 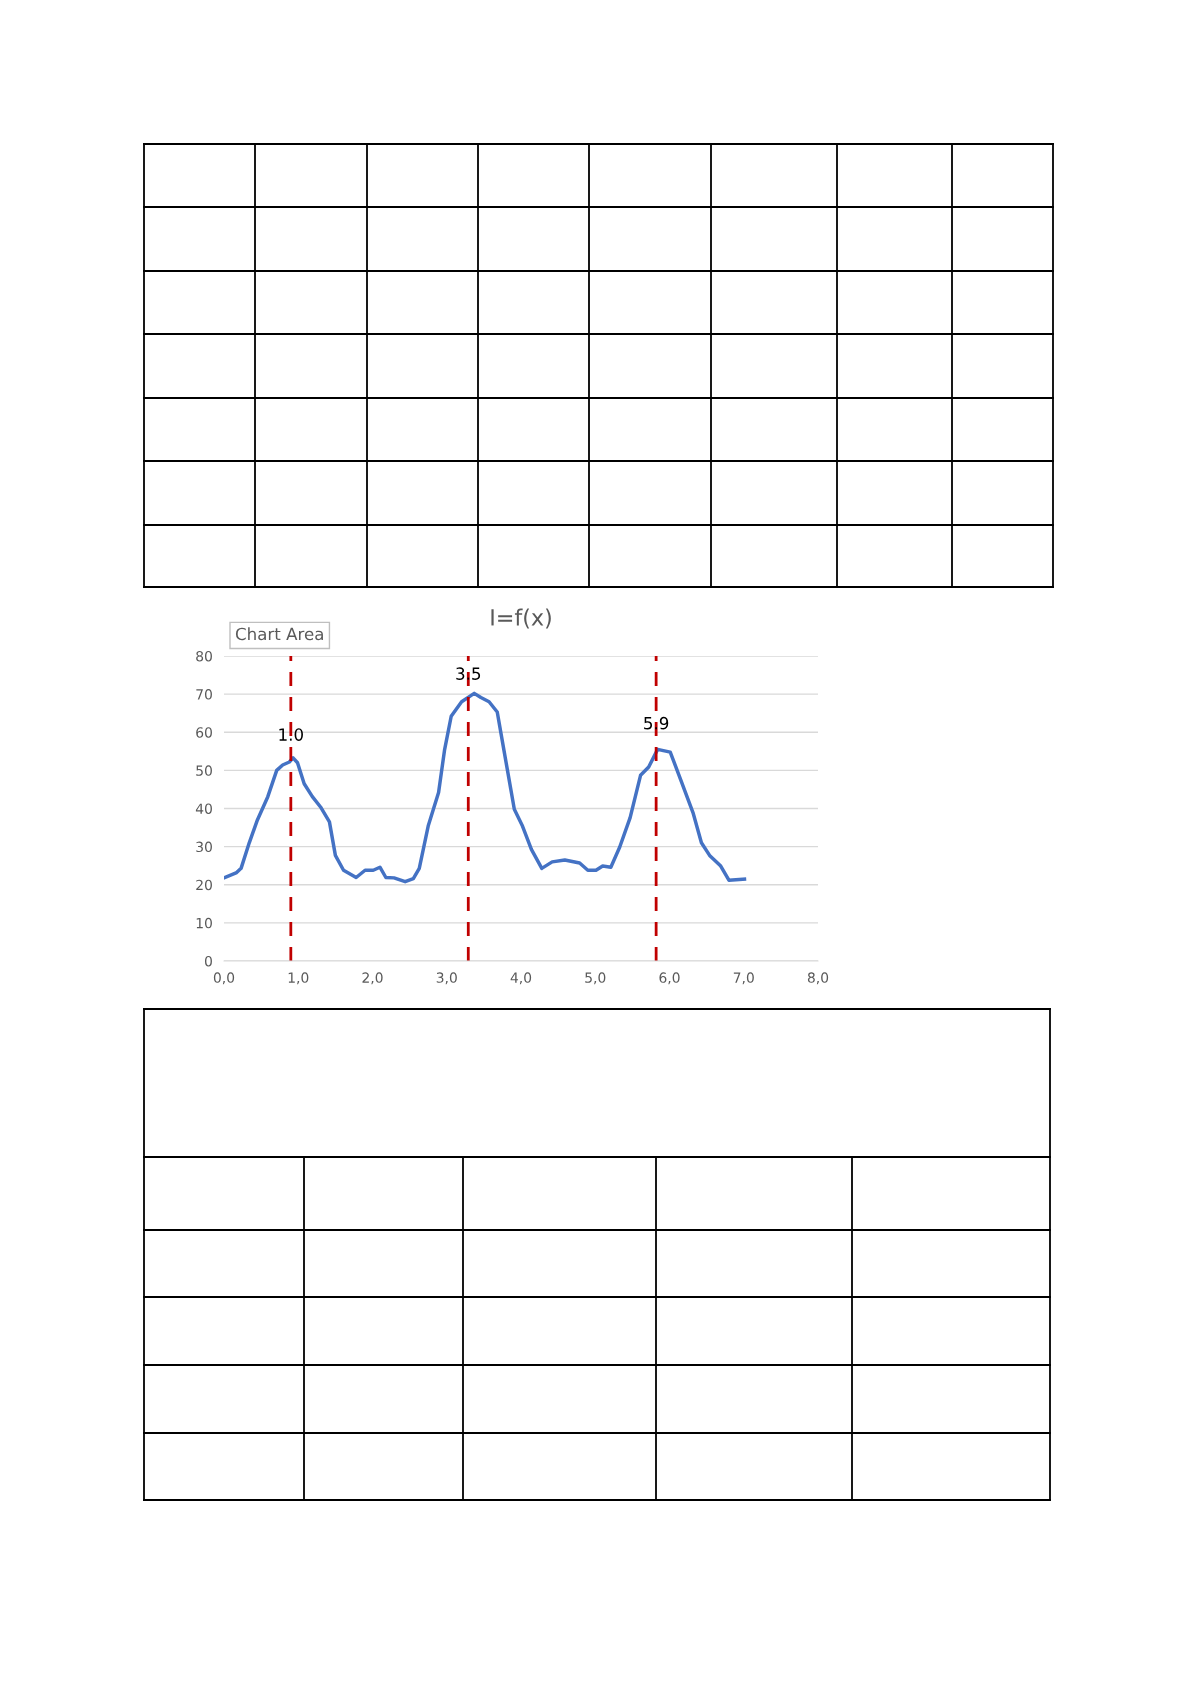 What do you see at coordinates (669, 978) in the screenshot?
I see `x-tick-label: 6,0` at bounding box center [669, 978].